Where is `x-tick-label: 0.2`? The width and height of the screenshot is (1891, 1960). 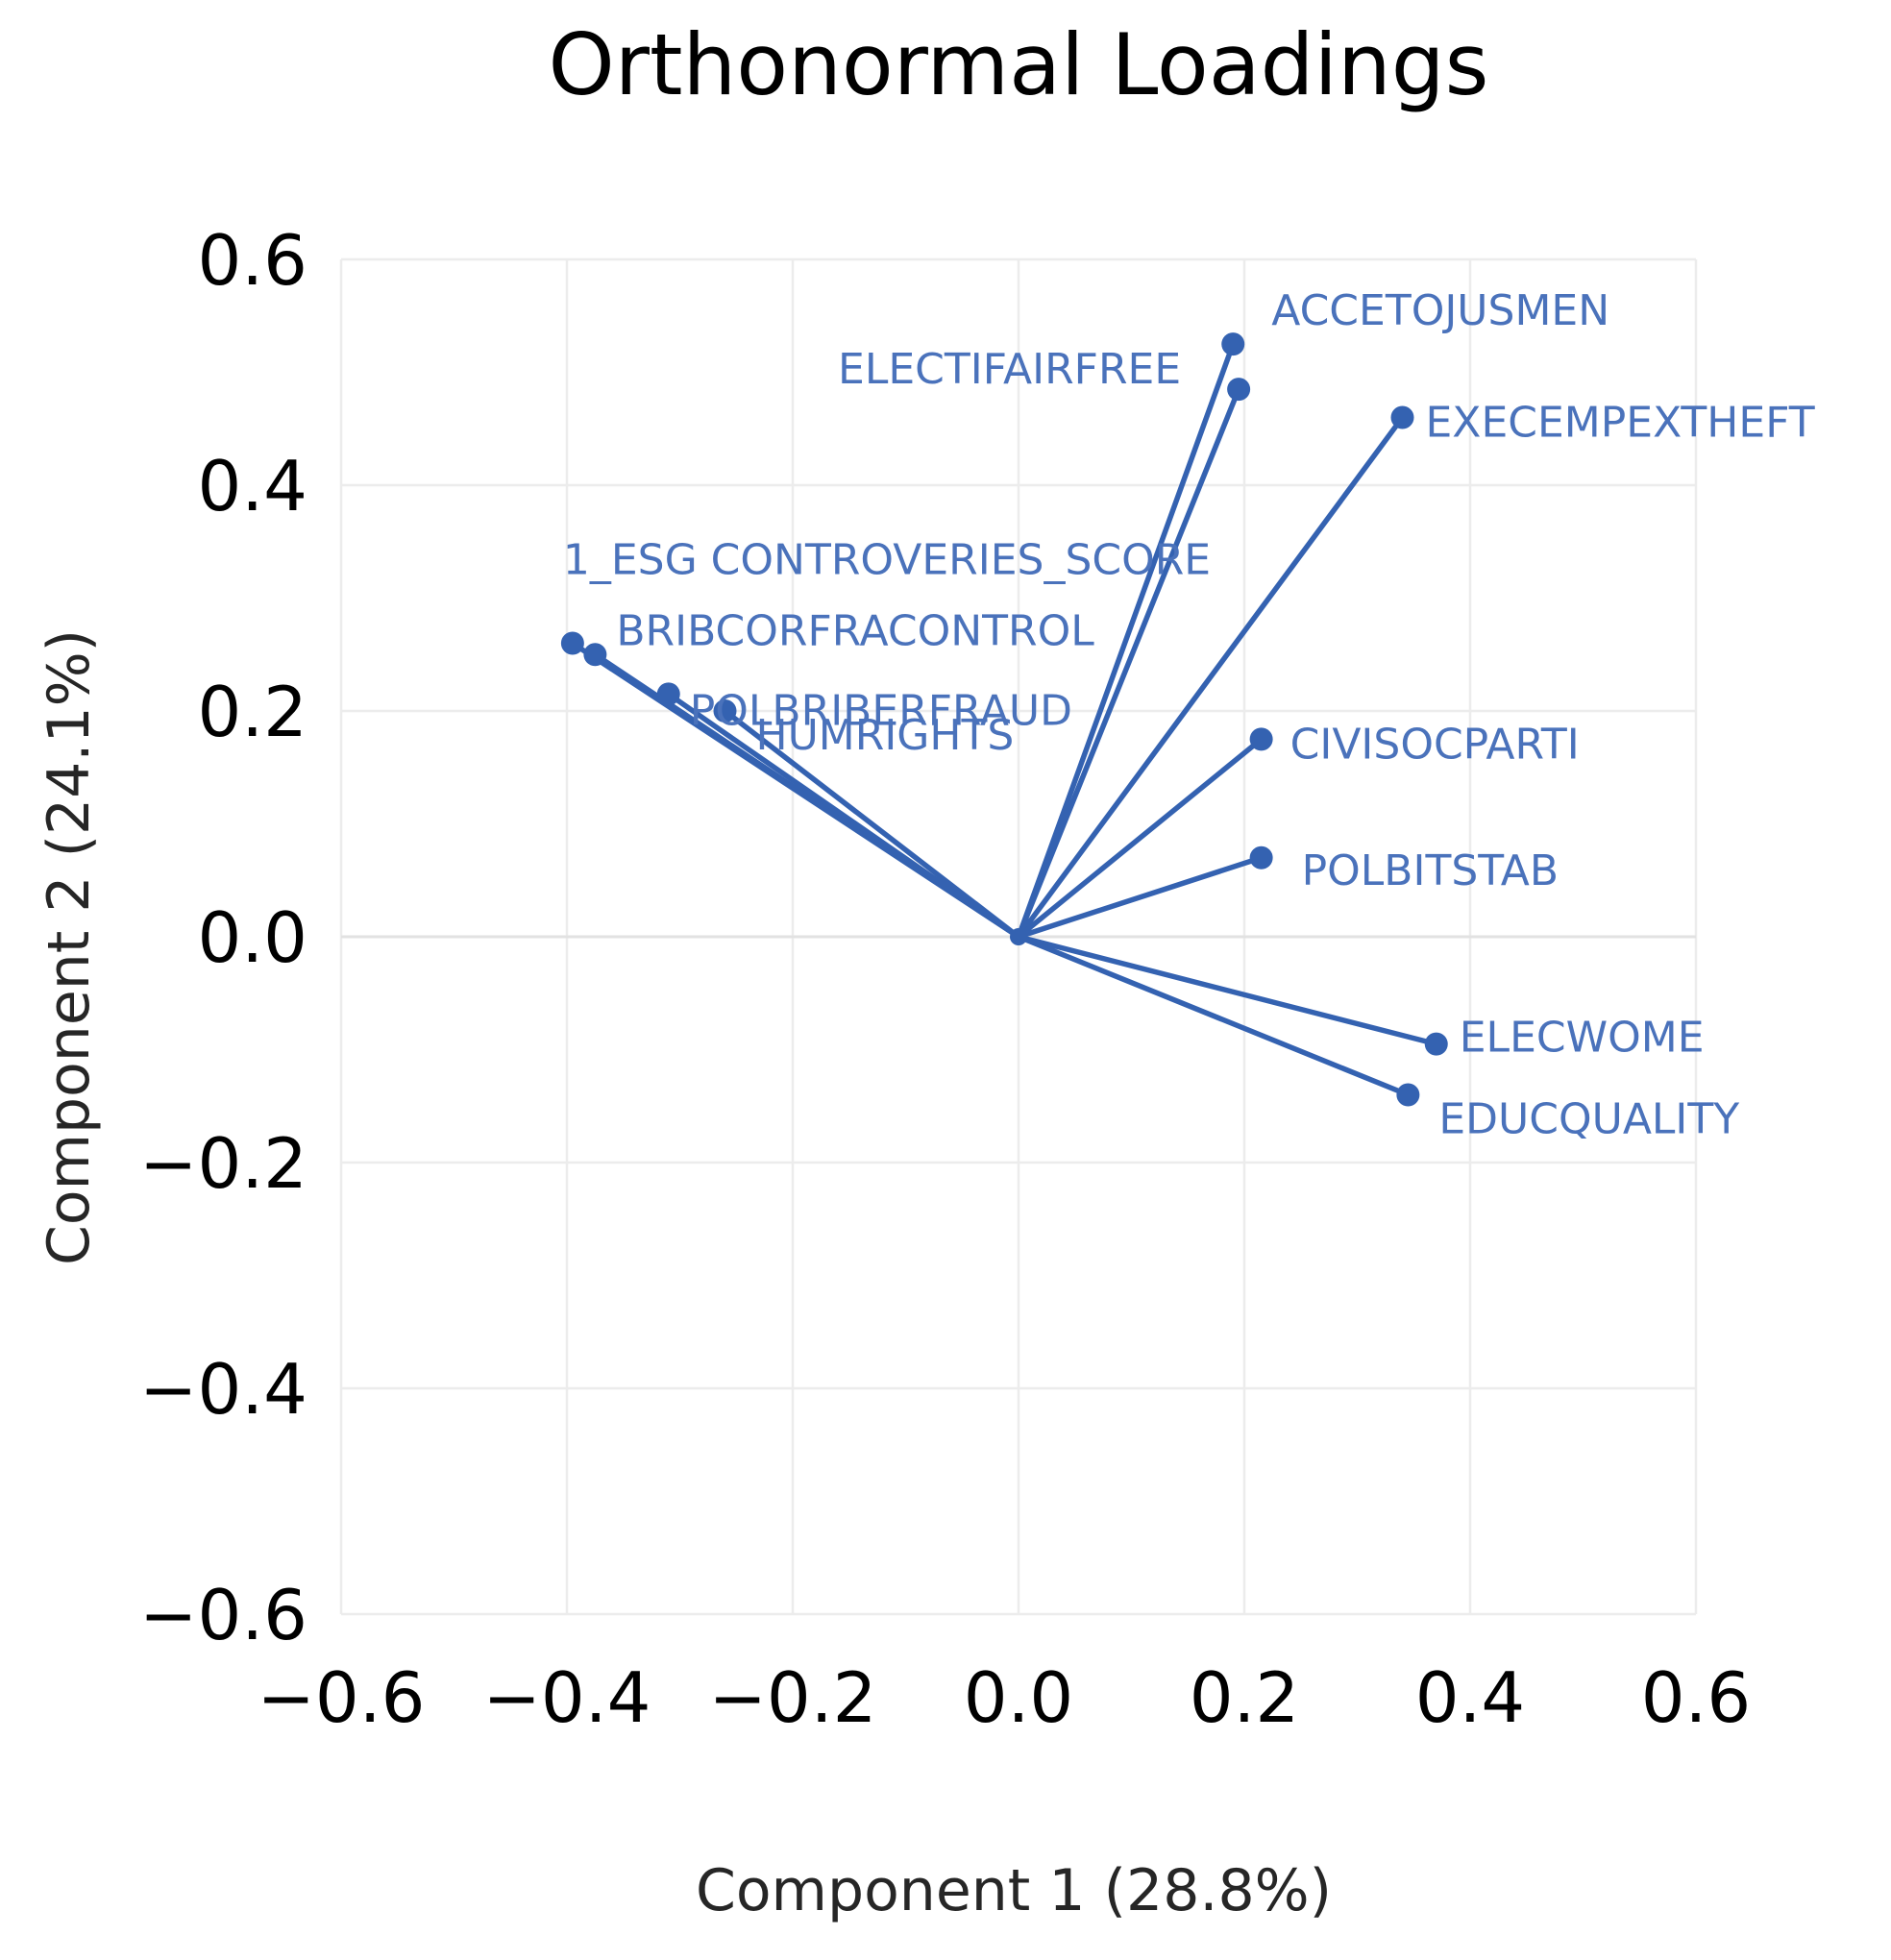 x-tick-label: 0.2 is located at coordinates (1245, 1698).